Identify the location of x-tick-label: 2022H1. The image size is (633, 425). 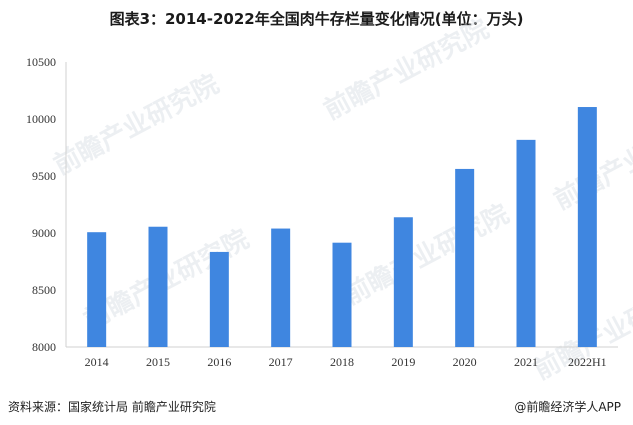
(587, 362).